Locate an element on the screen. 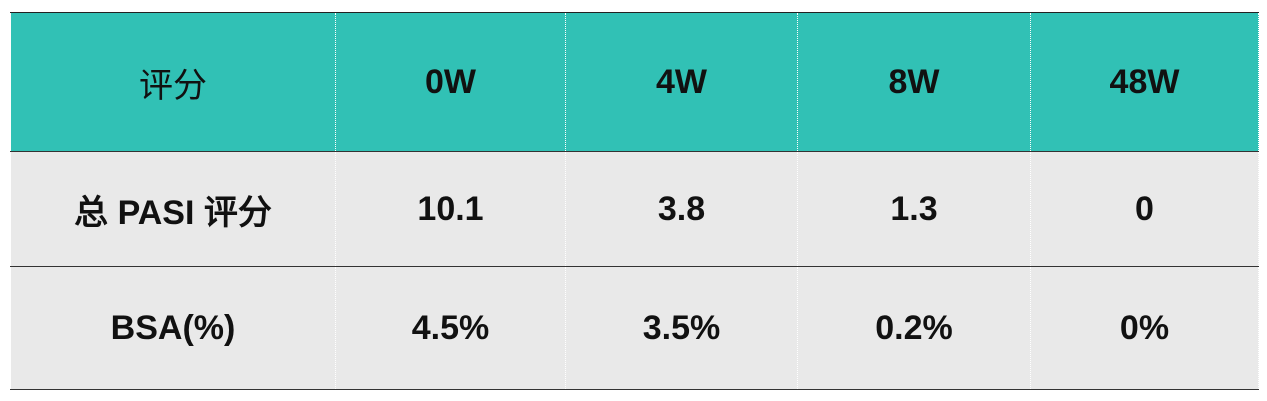 This screenshot has height=401, width=1267. table-cell: 0 is located at coordinates (1144, 209).